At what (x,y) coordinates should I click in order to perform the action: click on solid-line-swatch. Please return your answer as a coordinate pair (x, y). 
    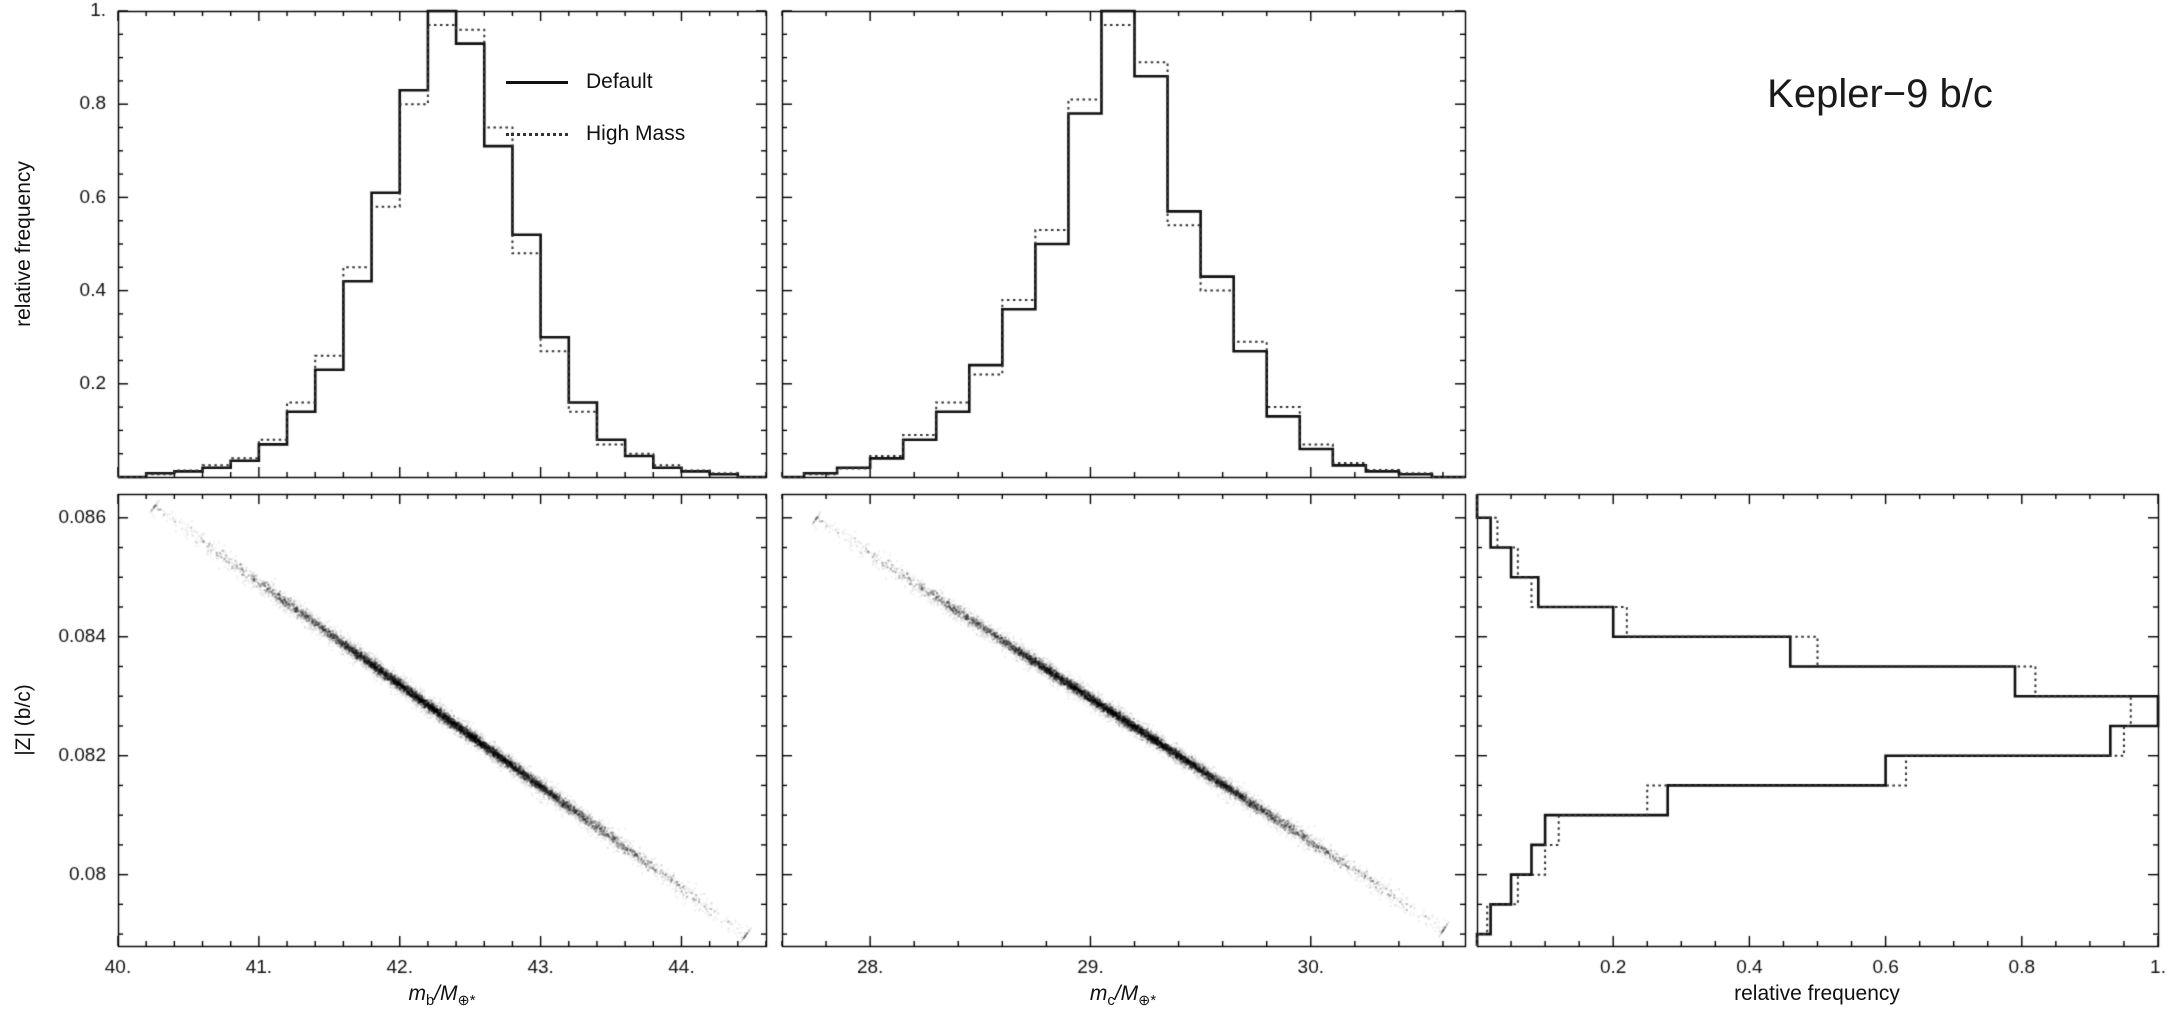
    Looking at the image, I should click on (537, 82).